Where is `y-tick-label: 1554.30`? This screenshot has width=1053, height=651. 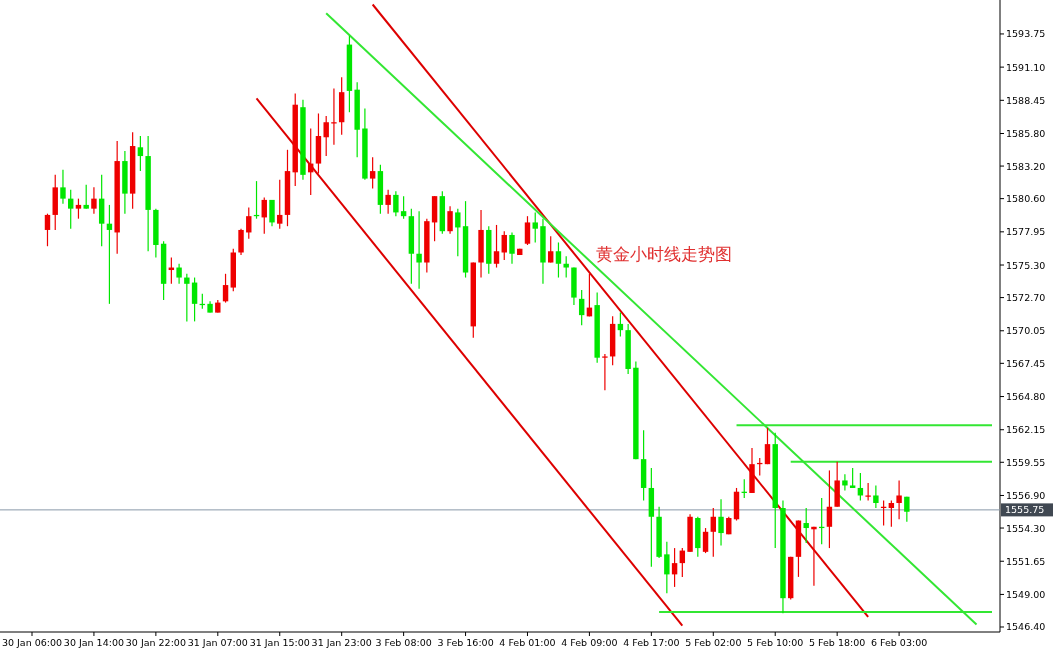
y-tick-label: 1554.30 is located at coordinates (1026, 528).